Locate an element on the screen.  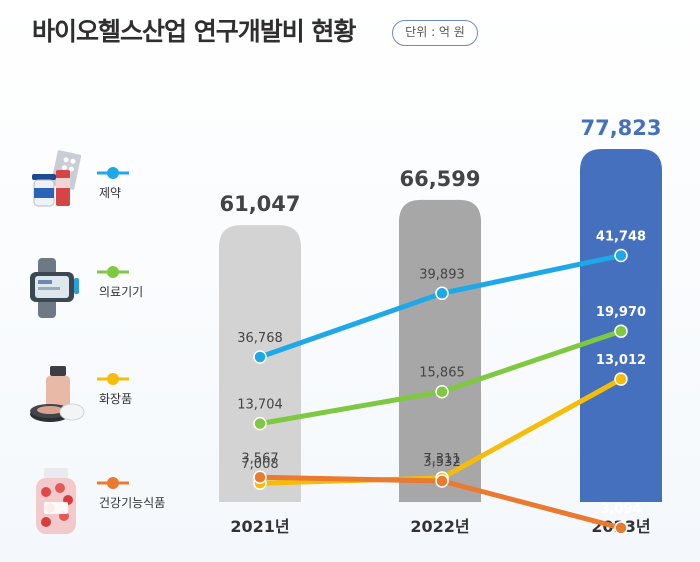
data-label-2-3: 19,970 is located at coordinates (621, 312).